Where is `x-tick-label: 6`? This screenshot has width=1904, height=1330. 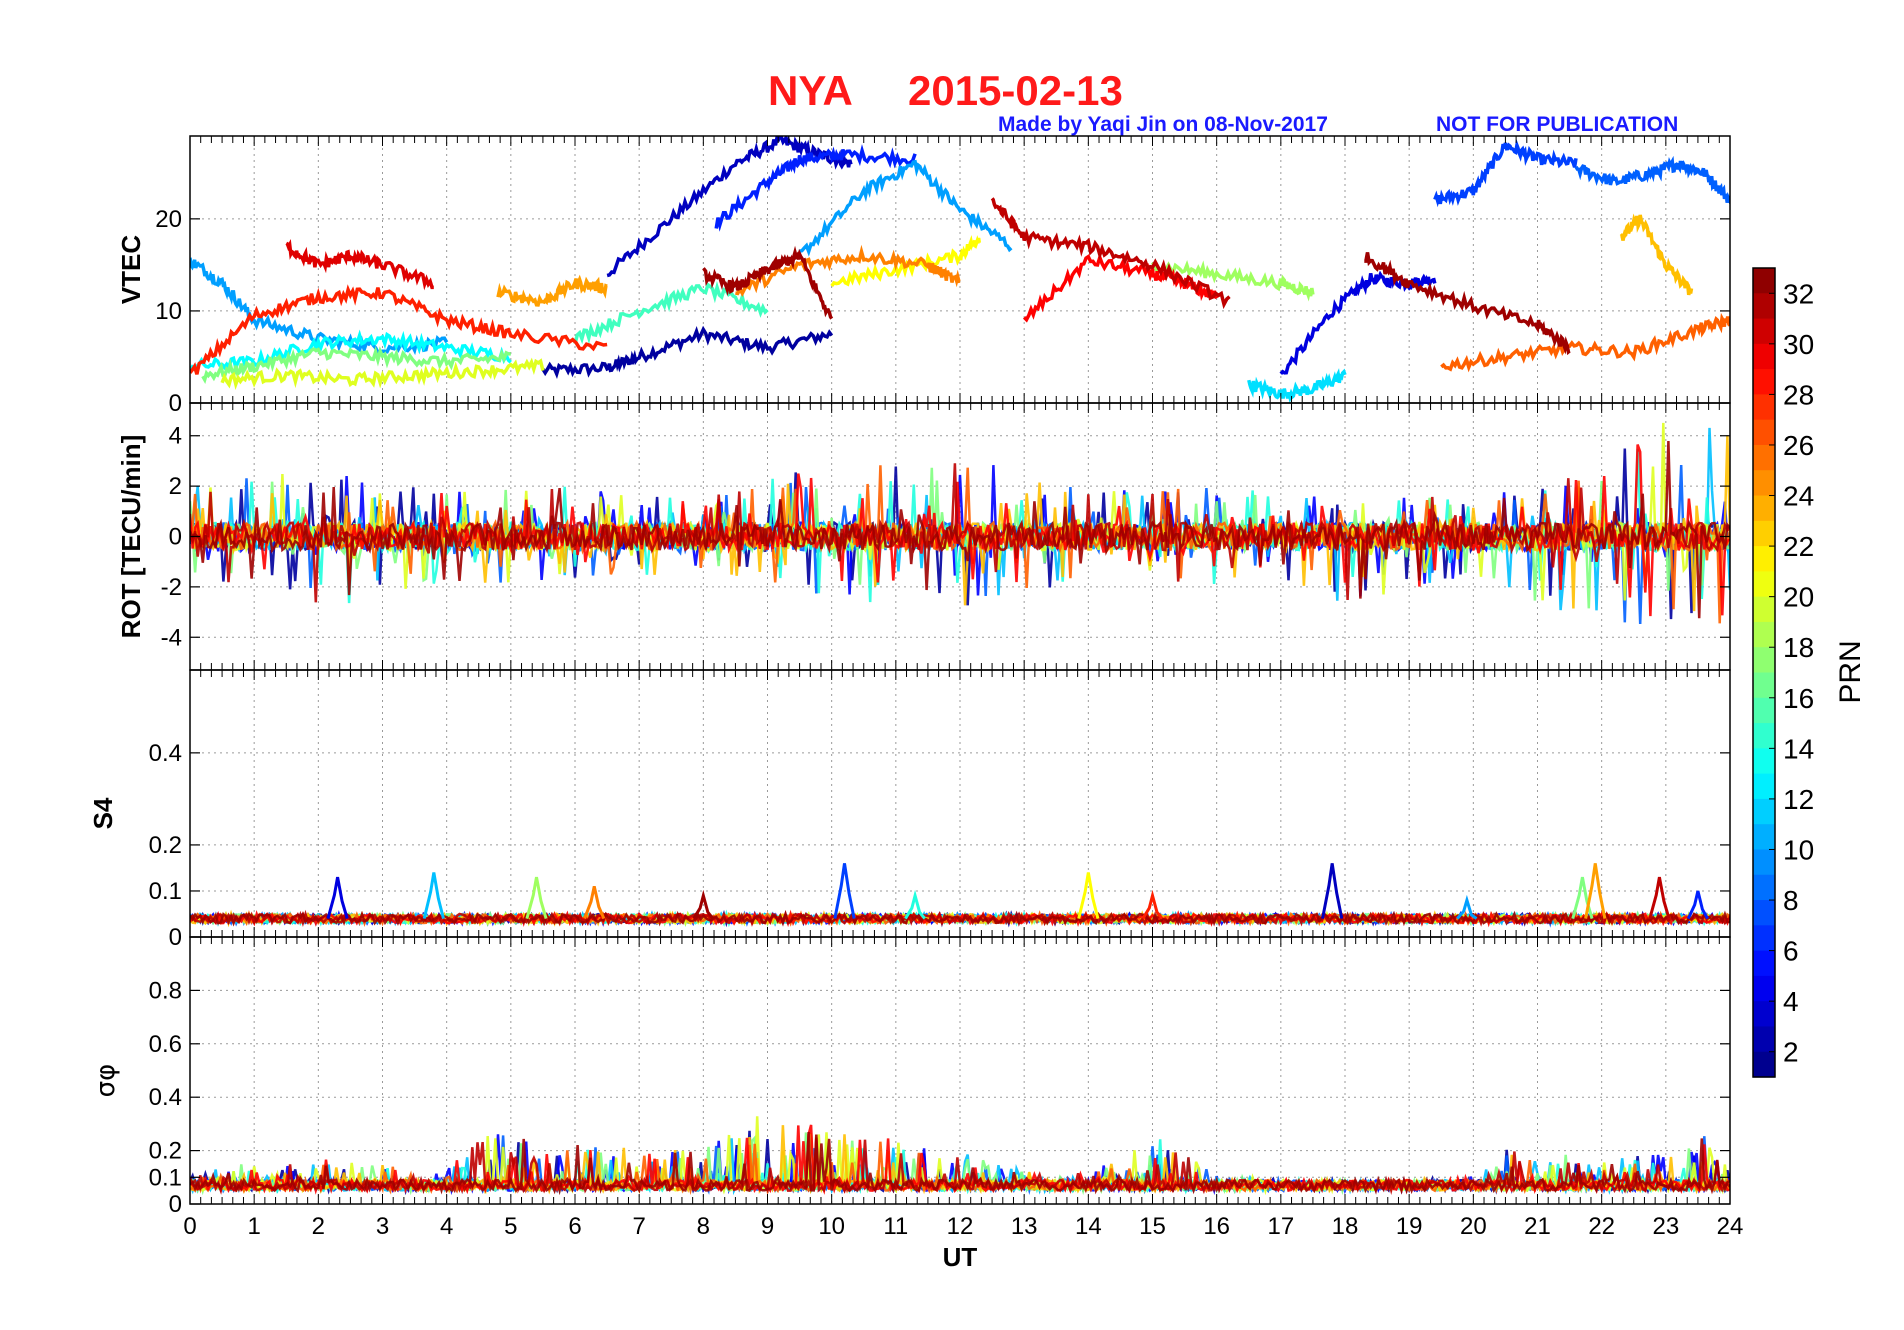
x-tick-label: 6 is located at coordinates (574, 1226).